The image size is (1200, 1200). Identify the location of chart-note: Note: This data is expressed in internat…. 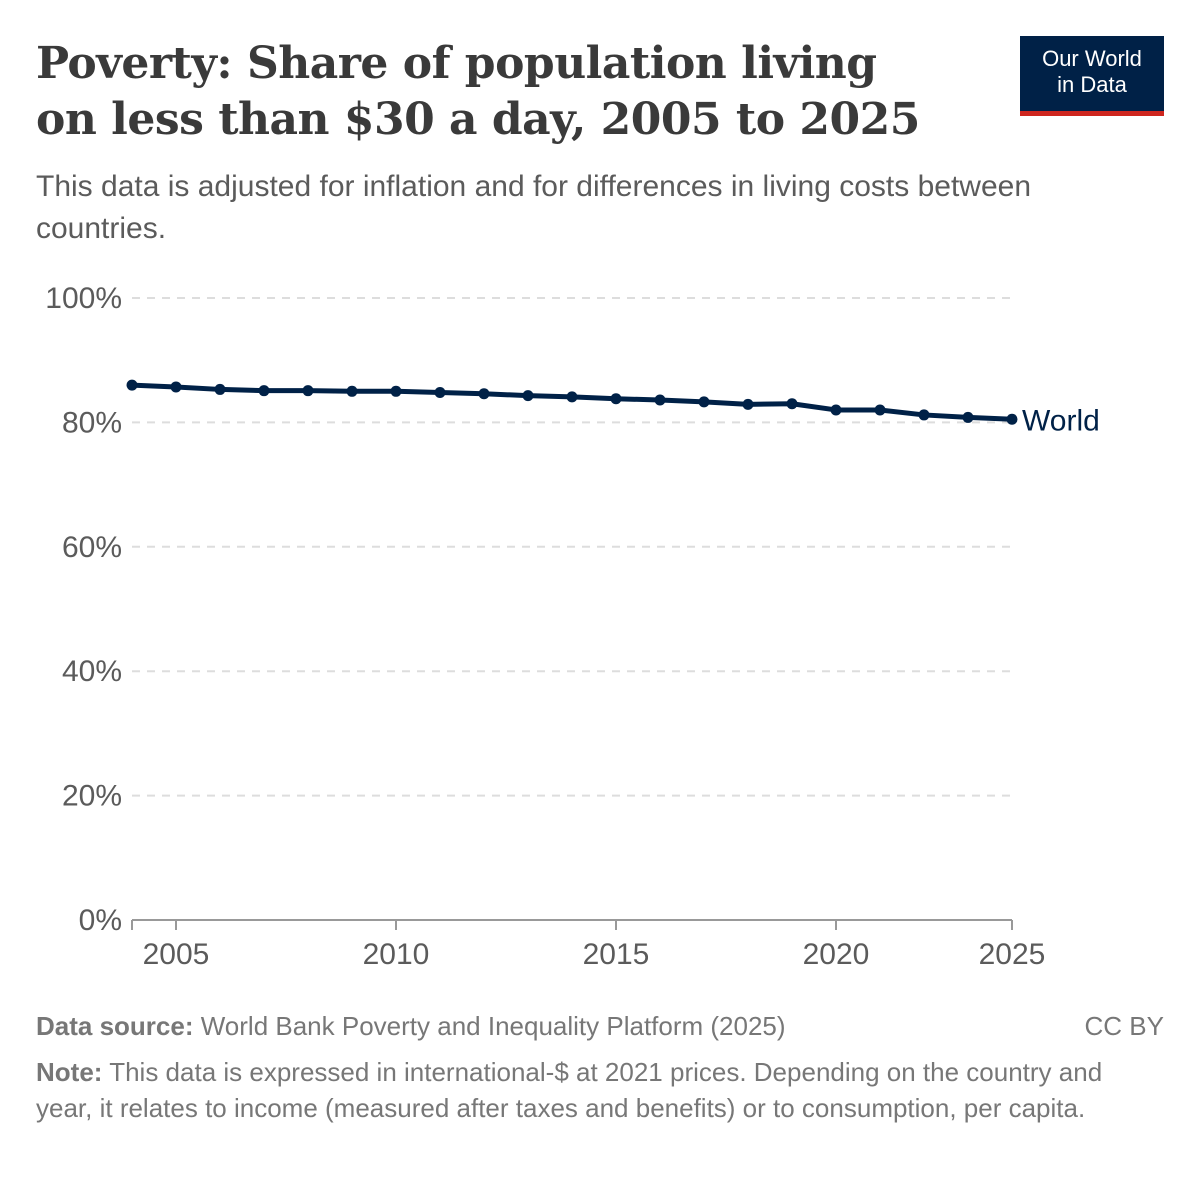
(600, 1090).